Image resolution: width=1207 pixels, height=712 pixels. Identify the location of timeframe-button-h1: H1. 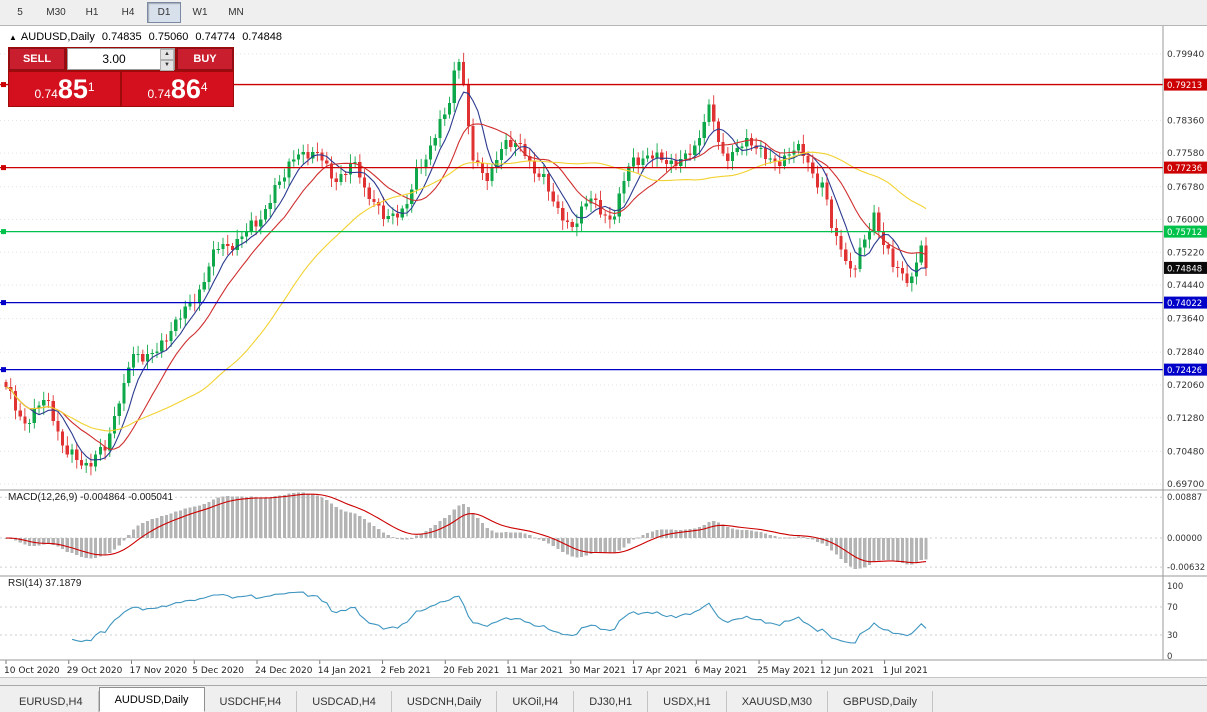
(92, 12).